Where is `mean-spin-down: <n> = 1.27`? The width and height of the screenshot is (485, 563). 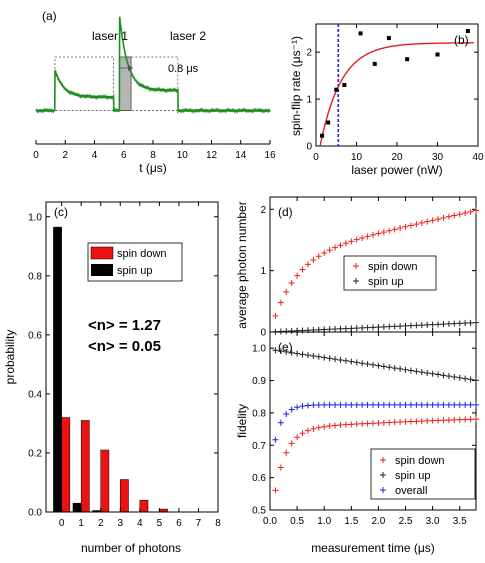
mean-spin-down: <n> = 1.27 is located at coordinates (124, 325).